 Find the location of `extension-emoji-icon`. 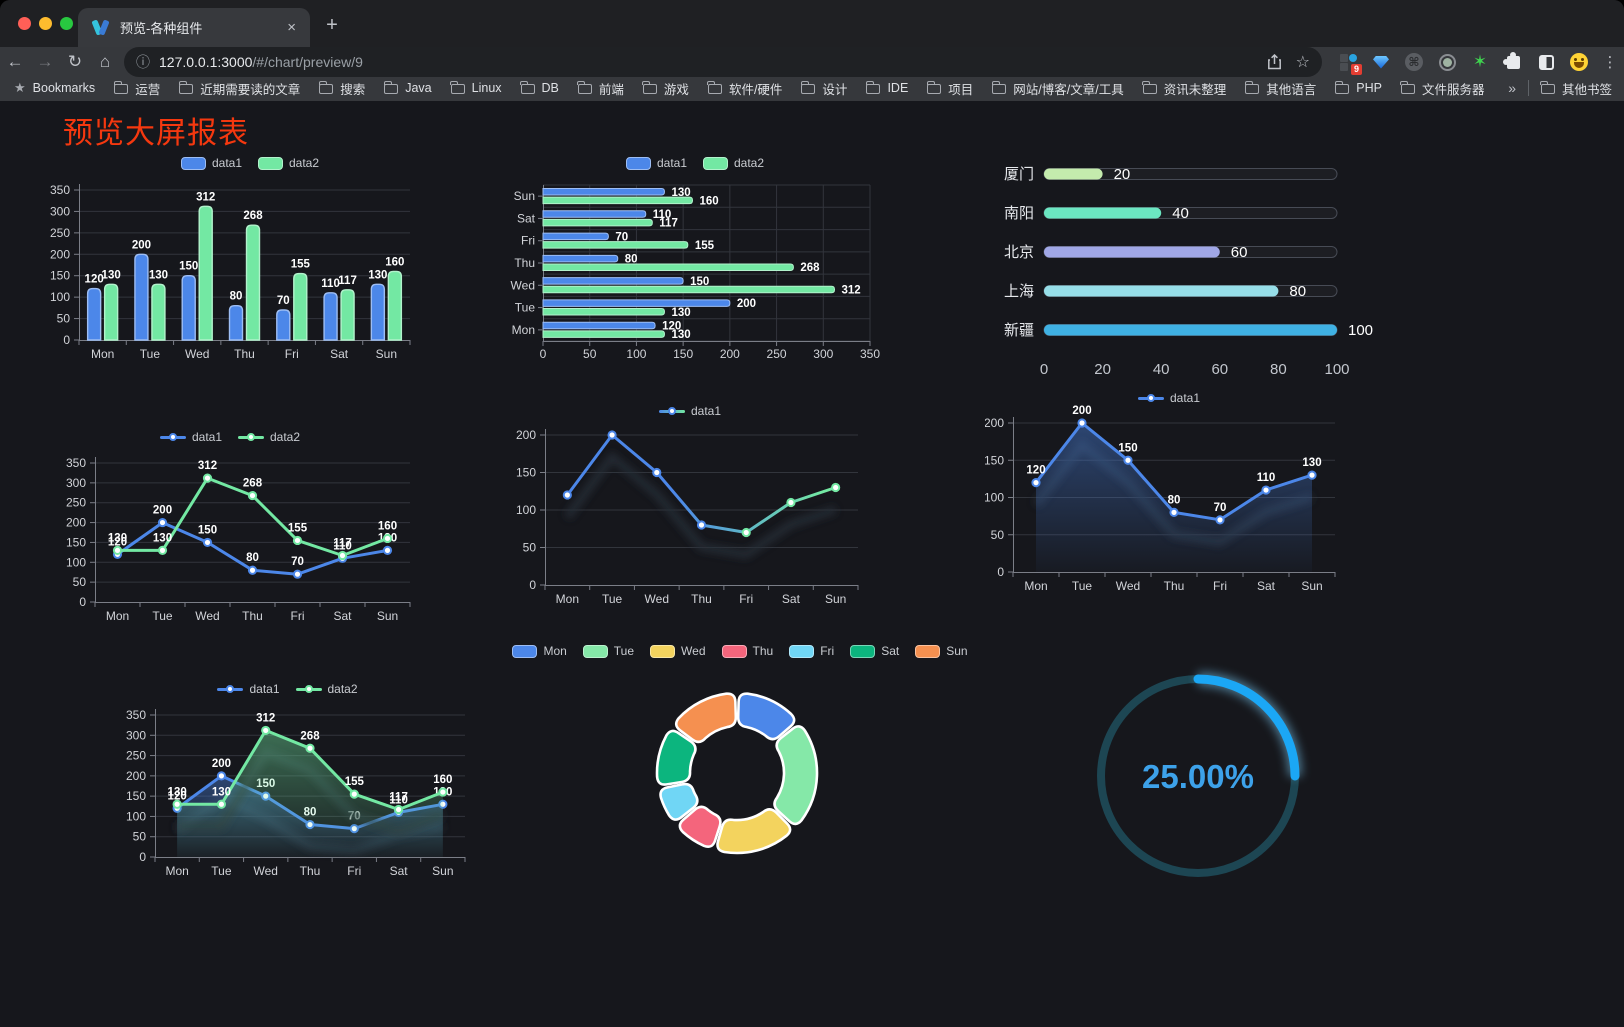

extension-emoji-icon is located at coordinates (1579, 62).